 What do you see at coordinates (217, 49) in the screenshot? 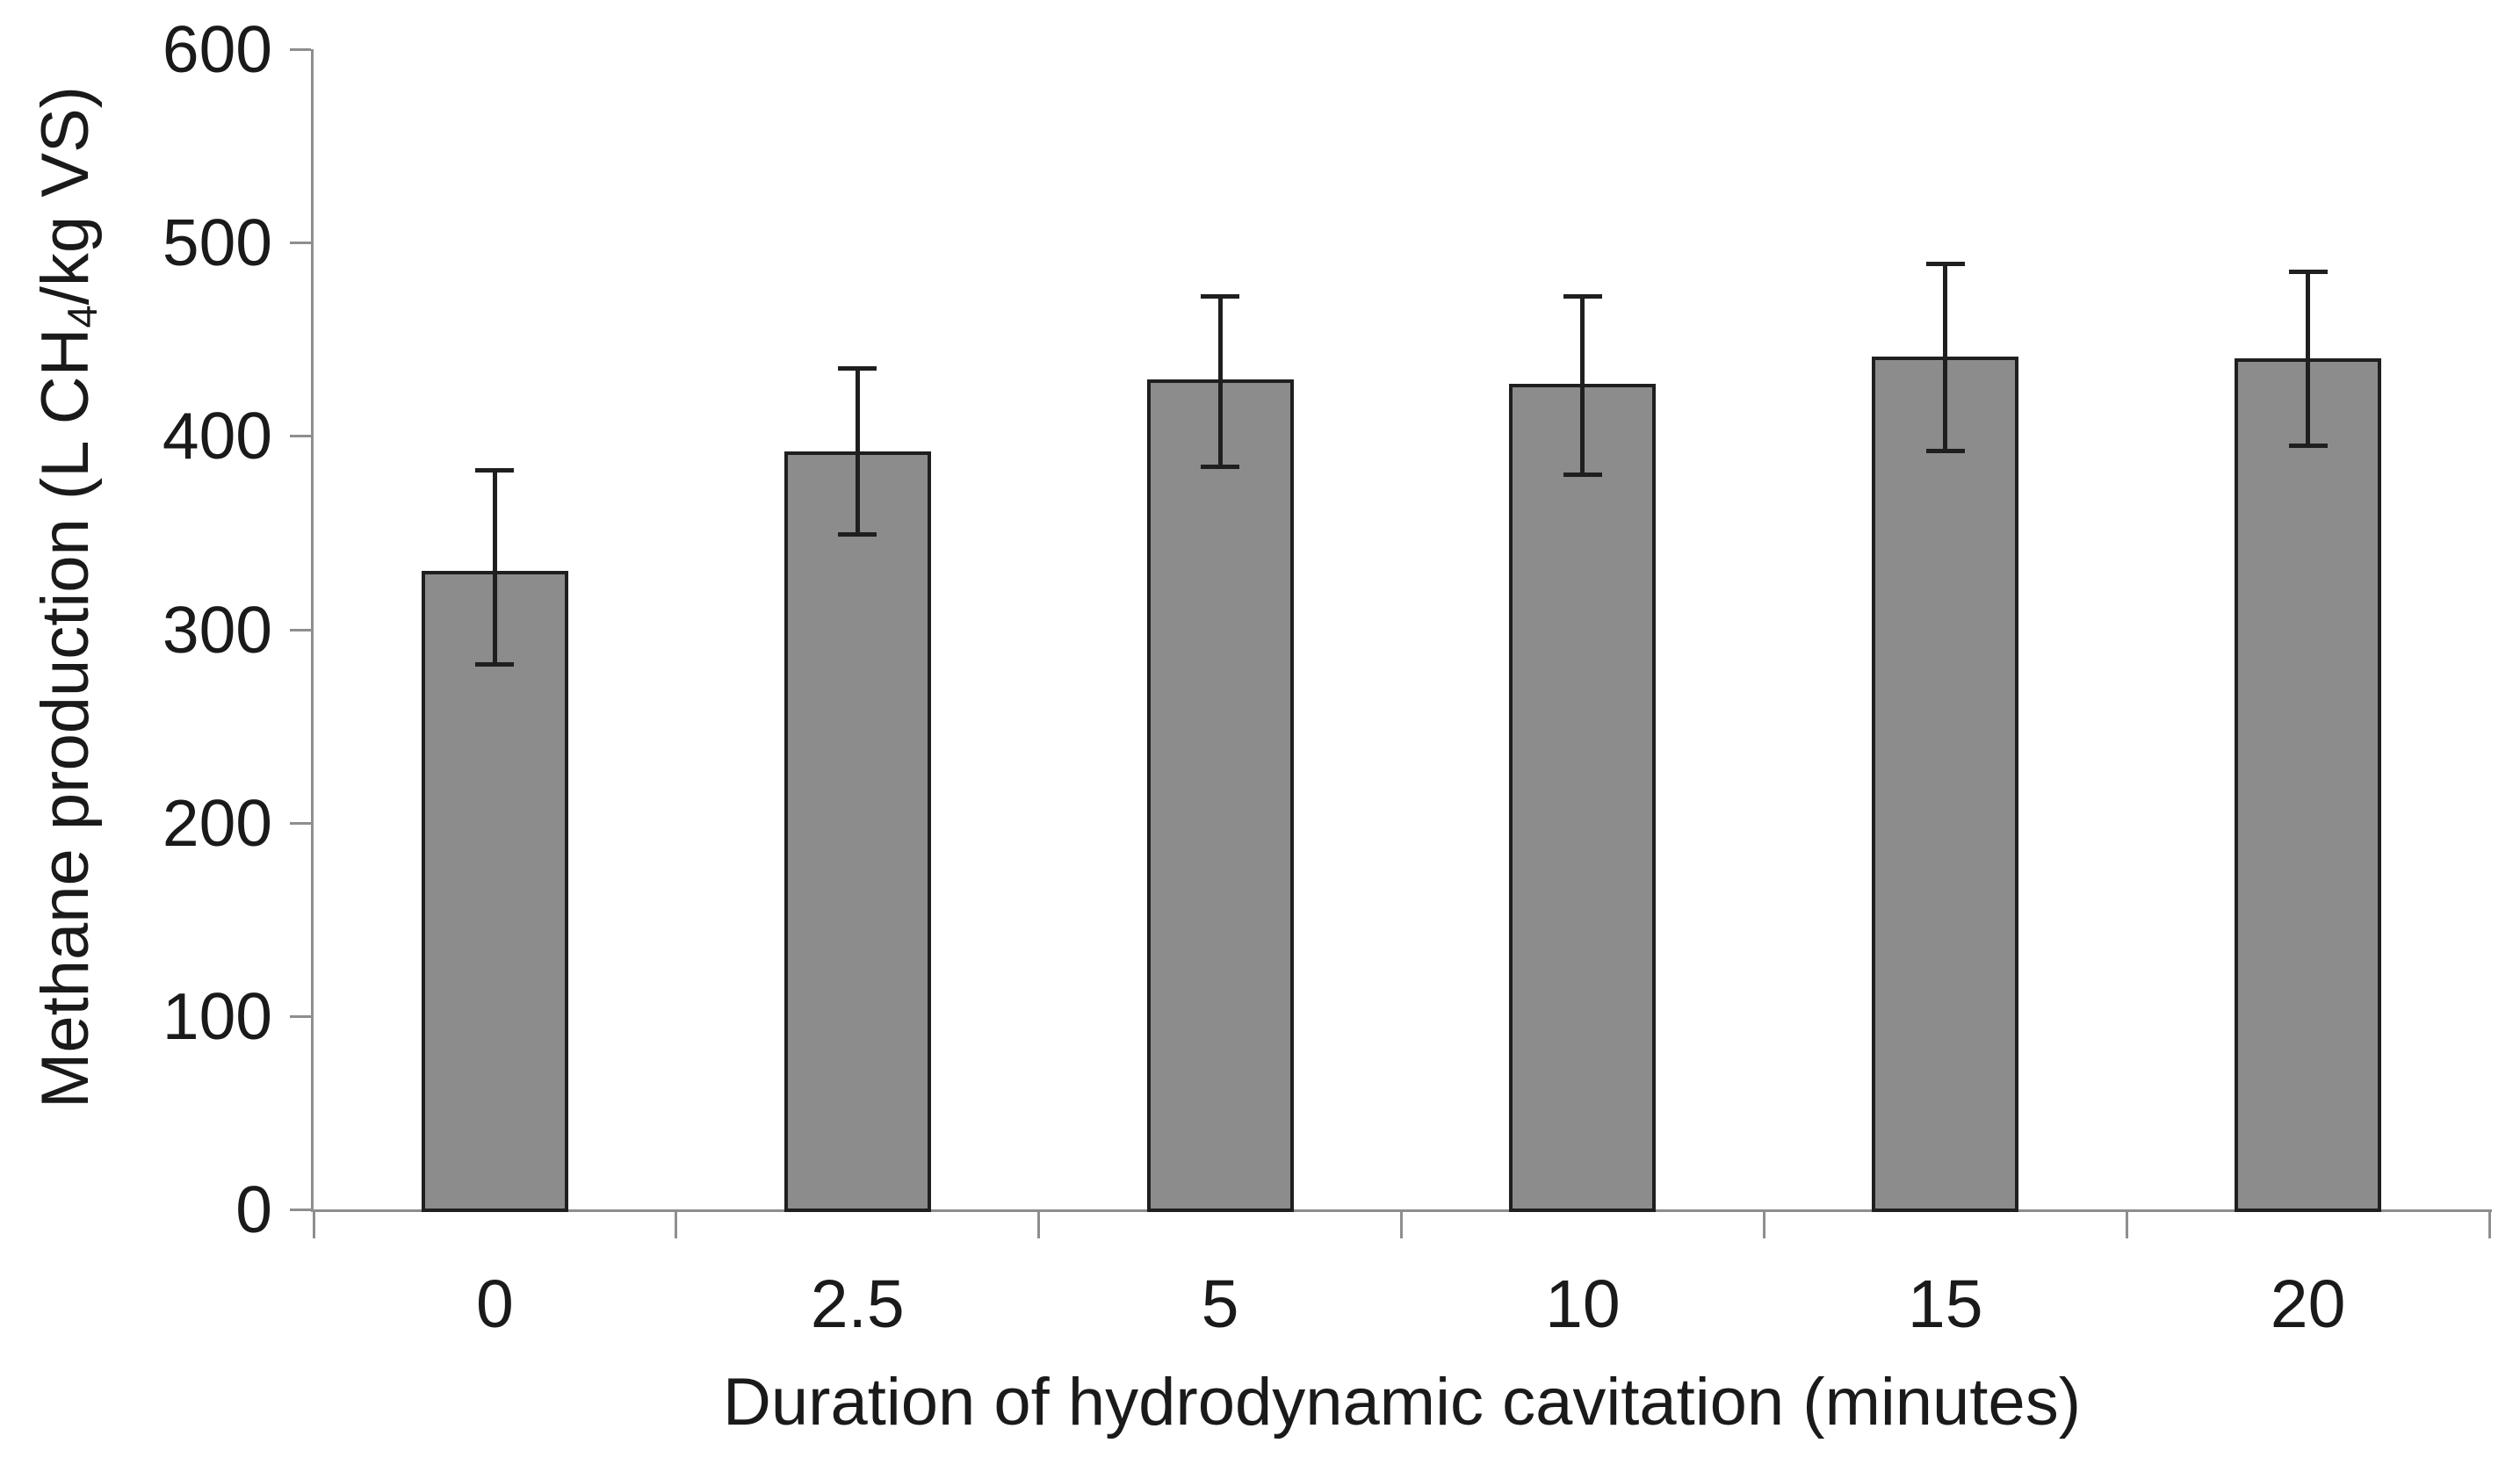
I see `y-tick-label: 600` at bounding box center [217, 49].